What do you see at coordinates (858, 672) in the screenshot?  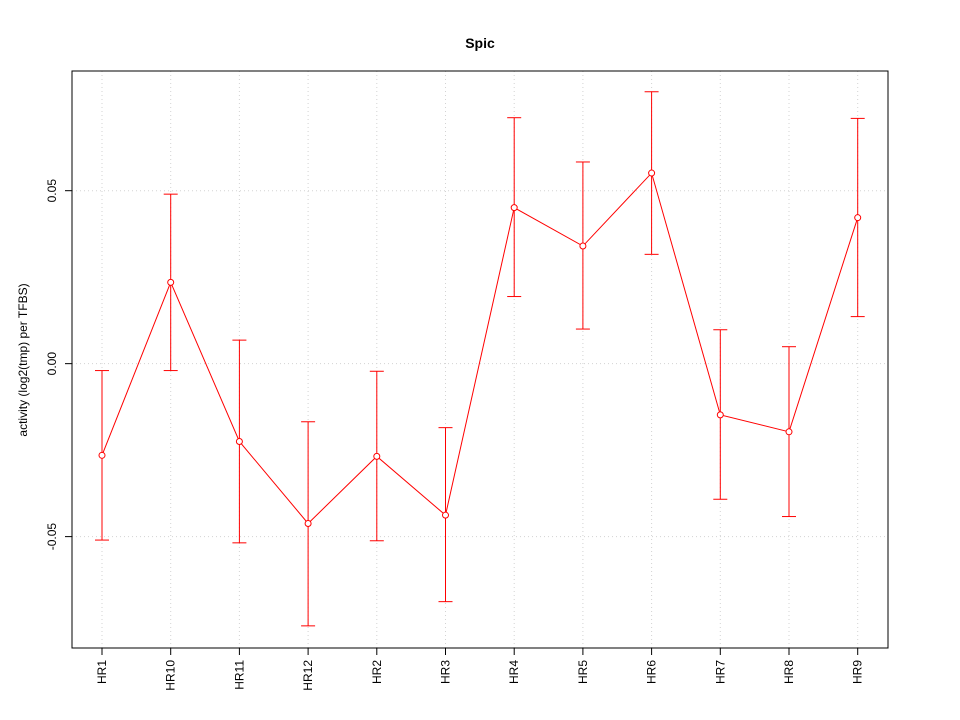 I see `x-tick-label: HR9` at bounding box center [858, 672].